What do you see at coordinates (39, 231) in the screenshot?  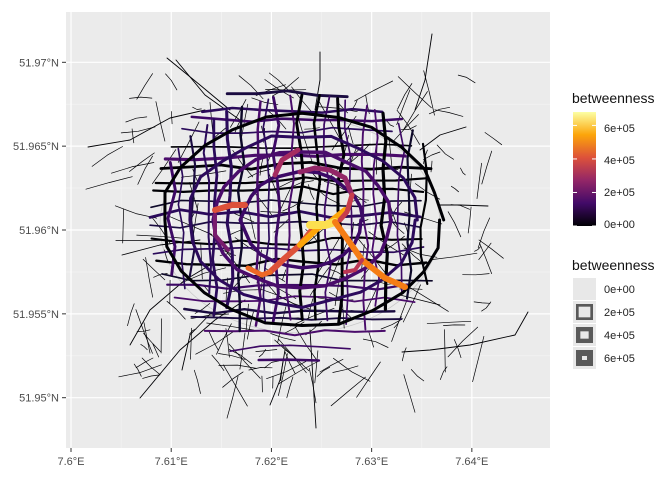 I see `y-axis: 51.97°N 51.965°N 51.96°N 51.955°N 51.95°N` at bounding box center [39, 231].